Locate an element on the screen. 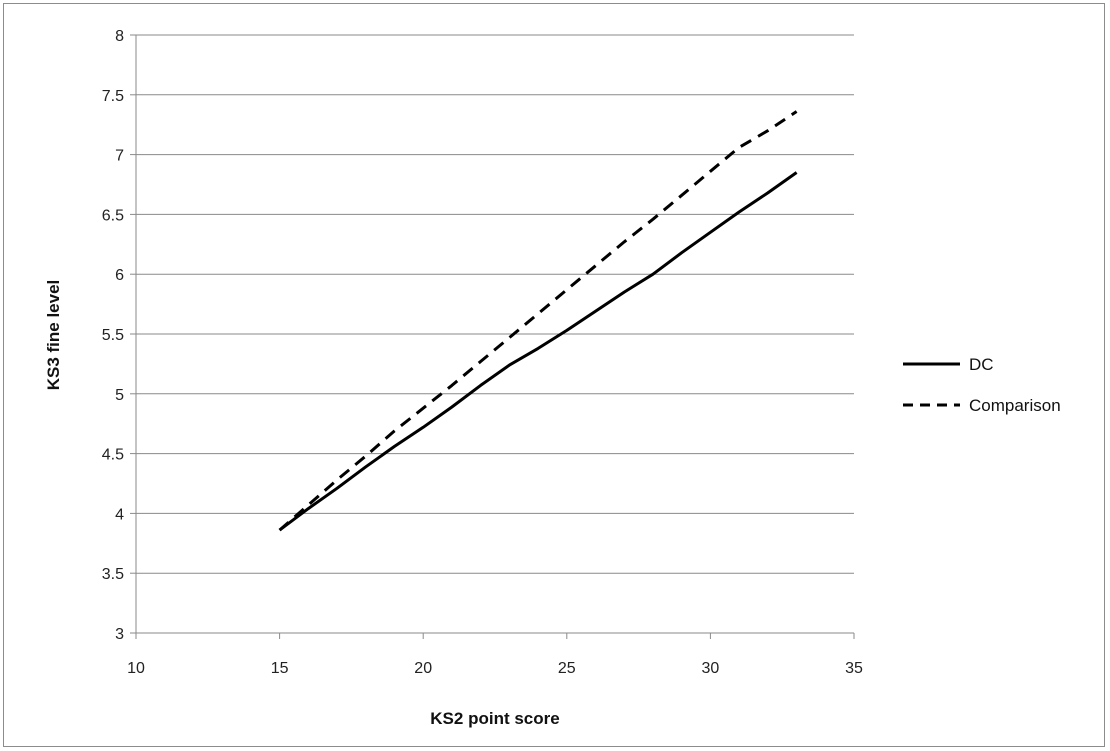 Image resolution: width=1110 pixels, height=751 pixels. y-tick-label: 5.5 is located at coordinates (113, 335).